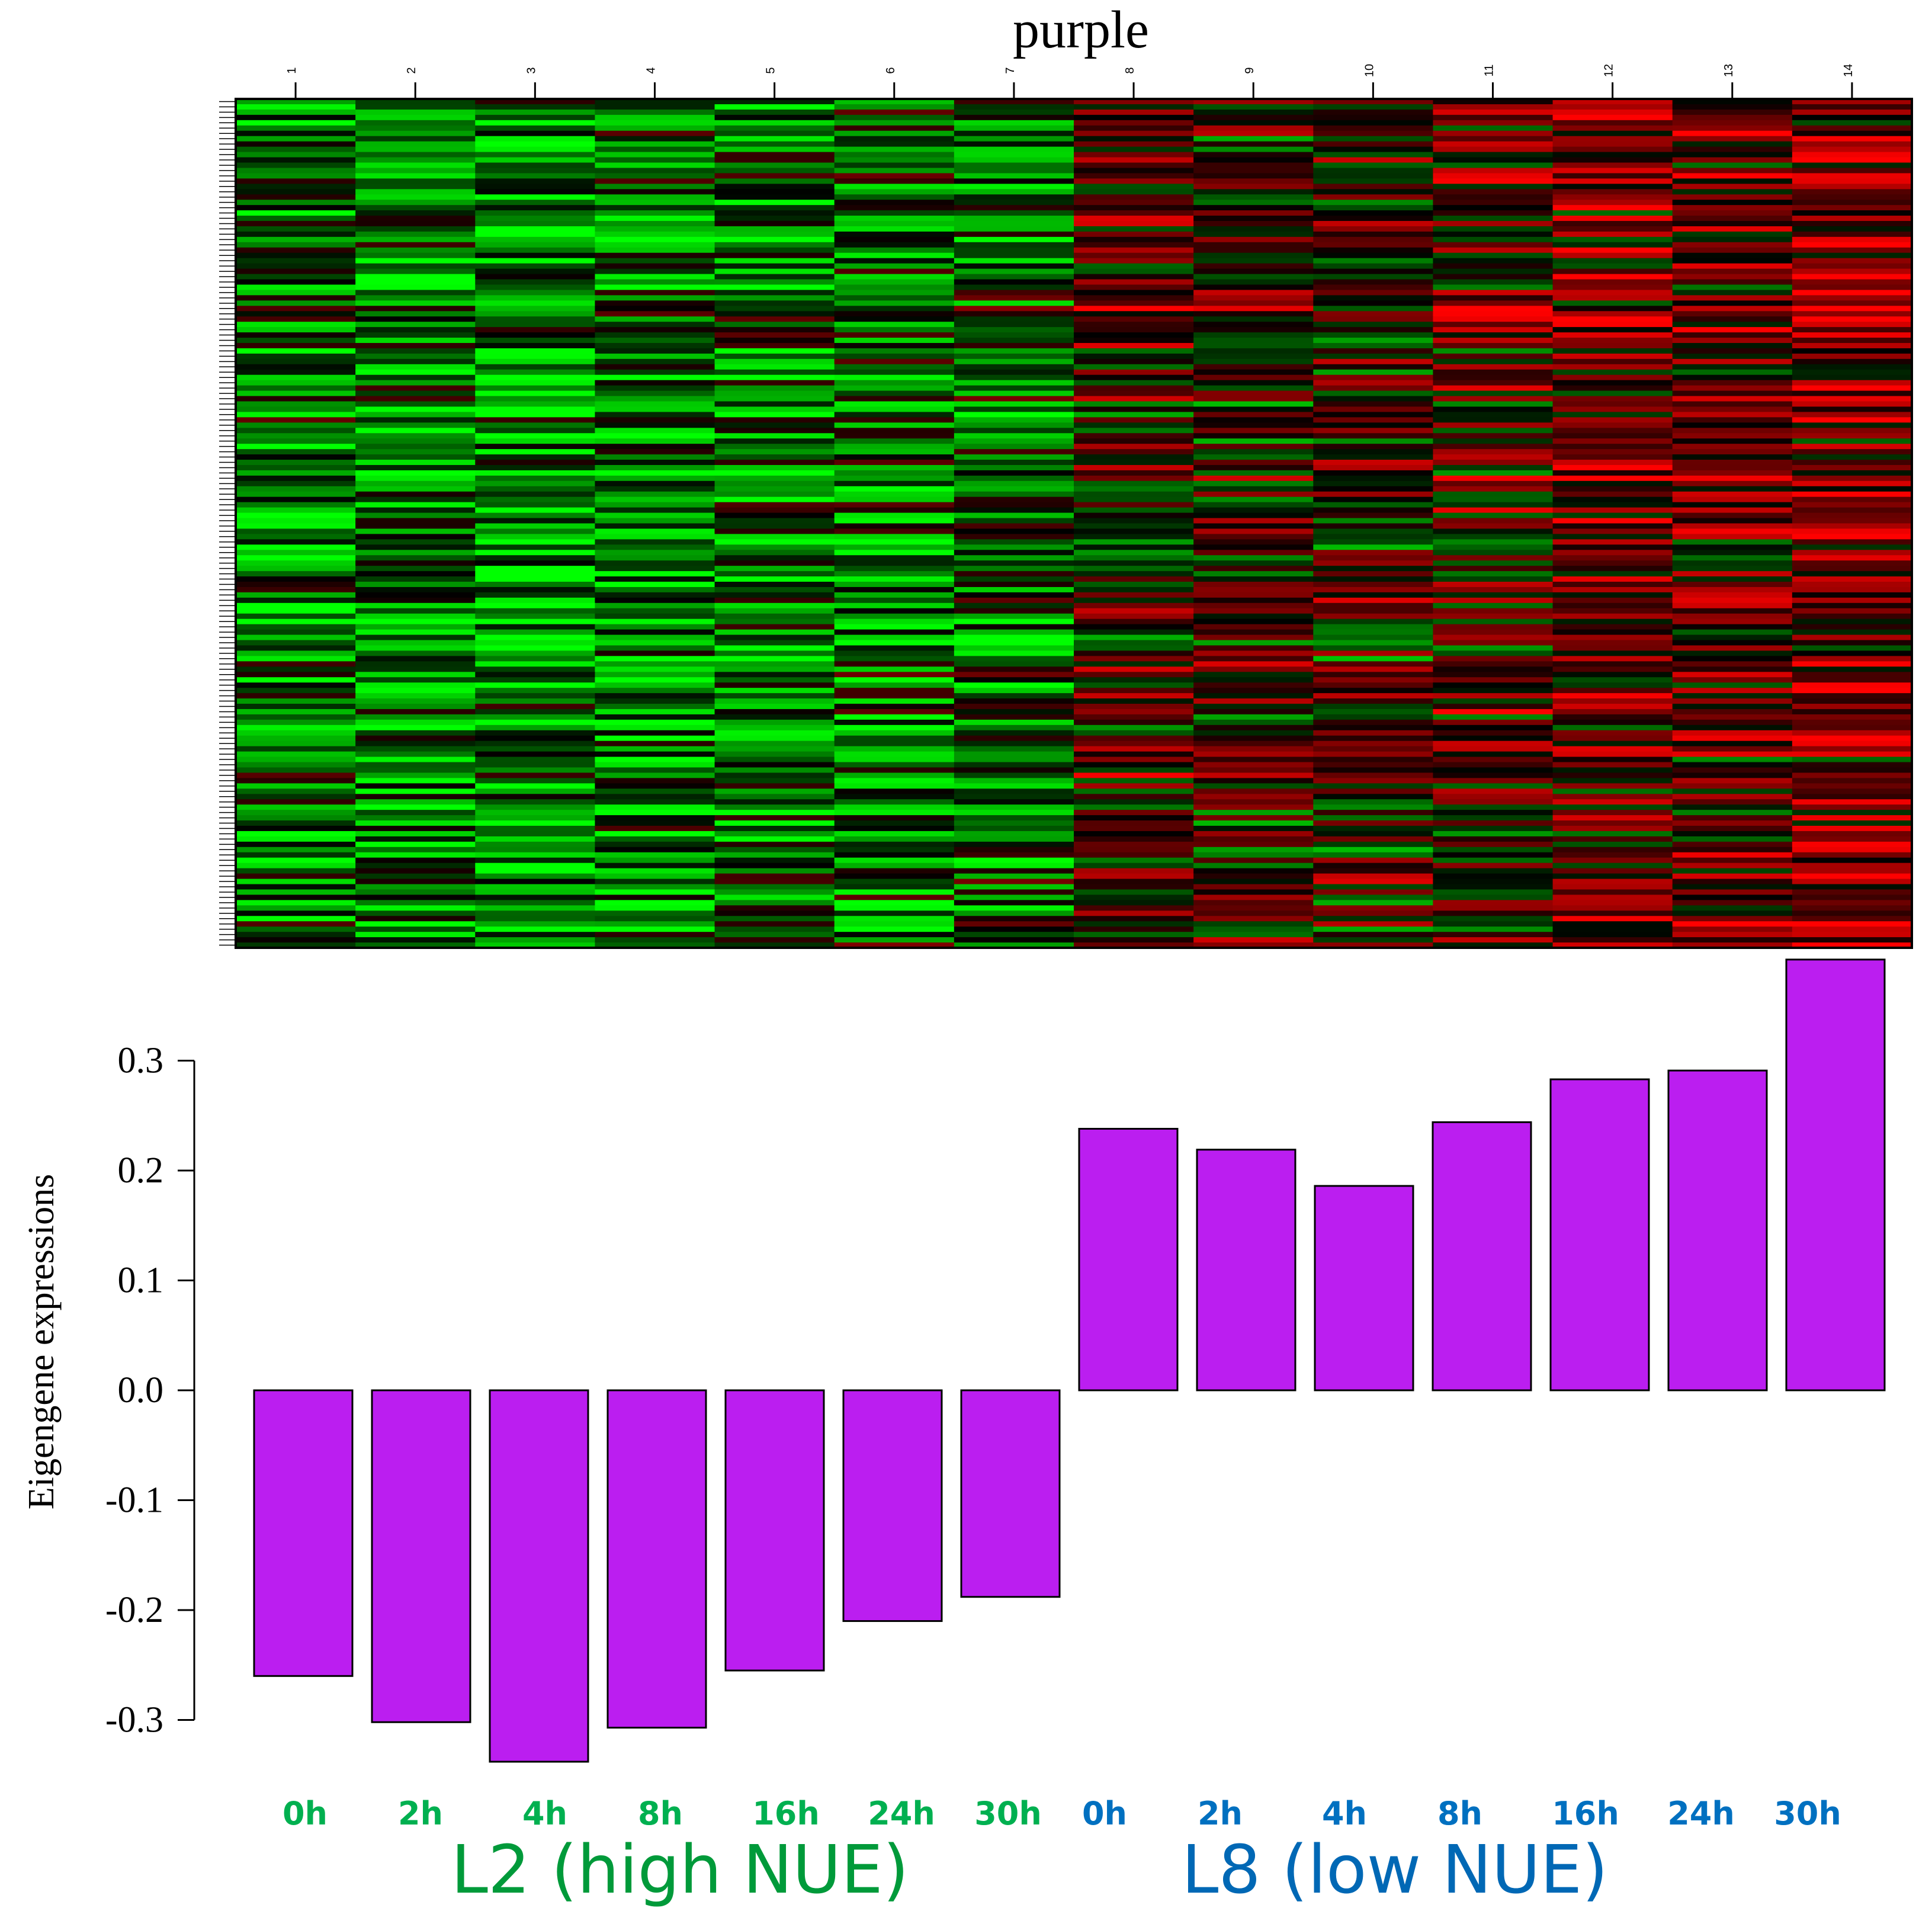 The image size is (1932, 1911). What do you see at coordinates (141, 1281) in the screenshot?
I see `y-tick-label: 0.1` at bounding box center [141, 1281].